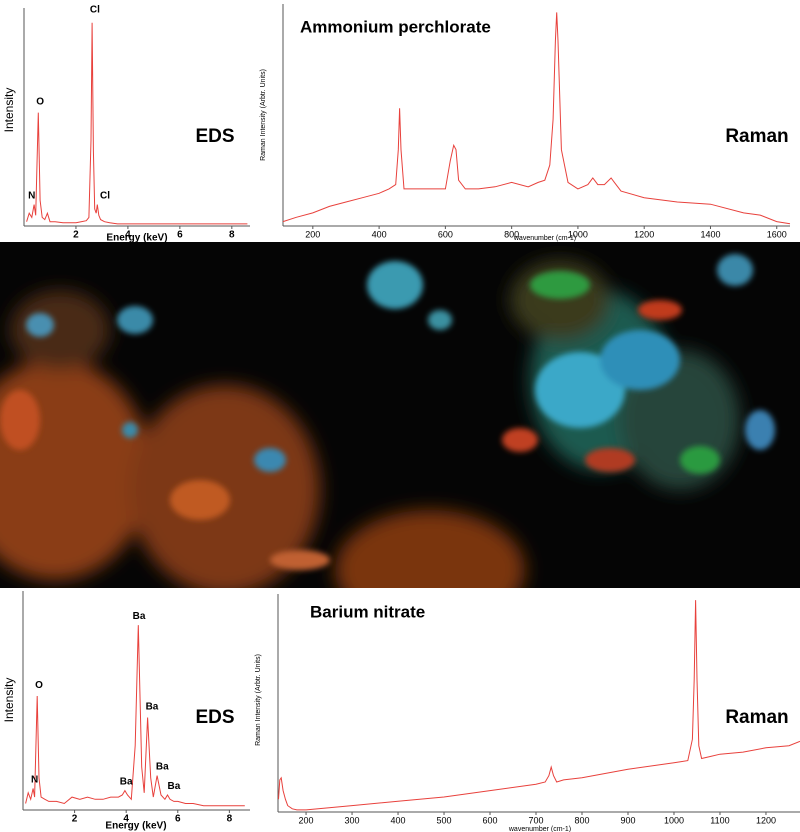 This screenshot has width=800, height=832. I want to click on x-tick-label: 900, so click(627, 820).